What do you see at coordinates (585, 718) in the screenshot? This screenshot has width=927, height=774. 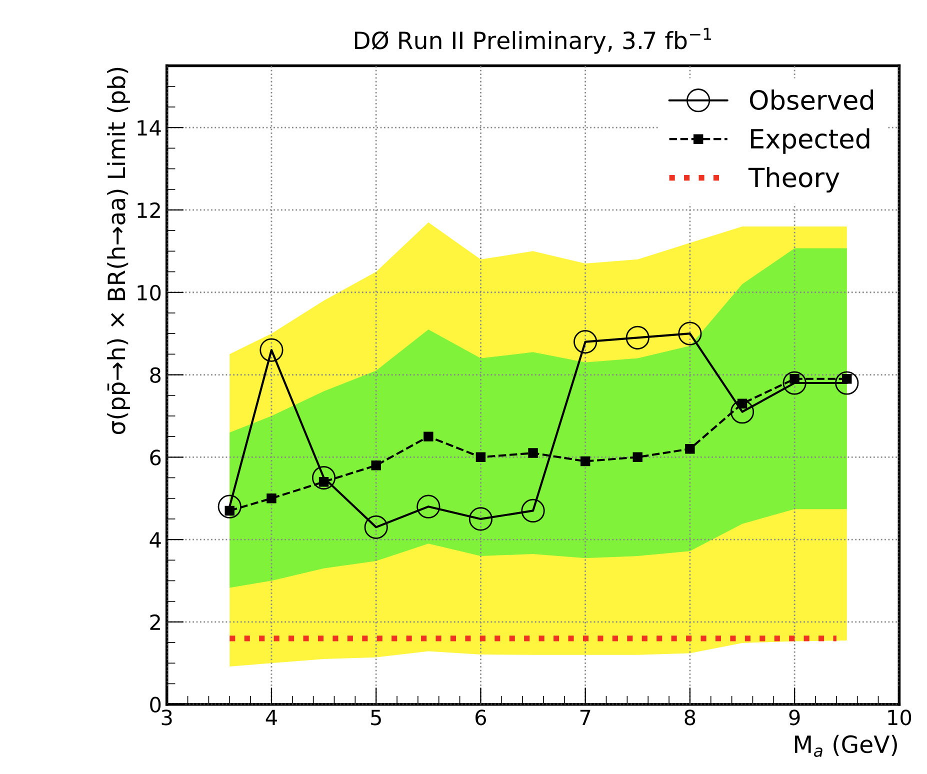 I see `x-tick-label: 7` at bounding box center [585, 718].